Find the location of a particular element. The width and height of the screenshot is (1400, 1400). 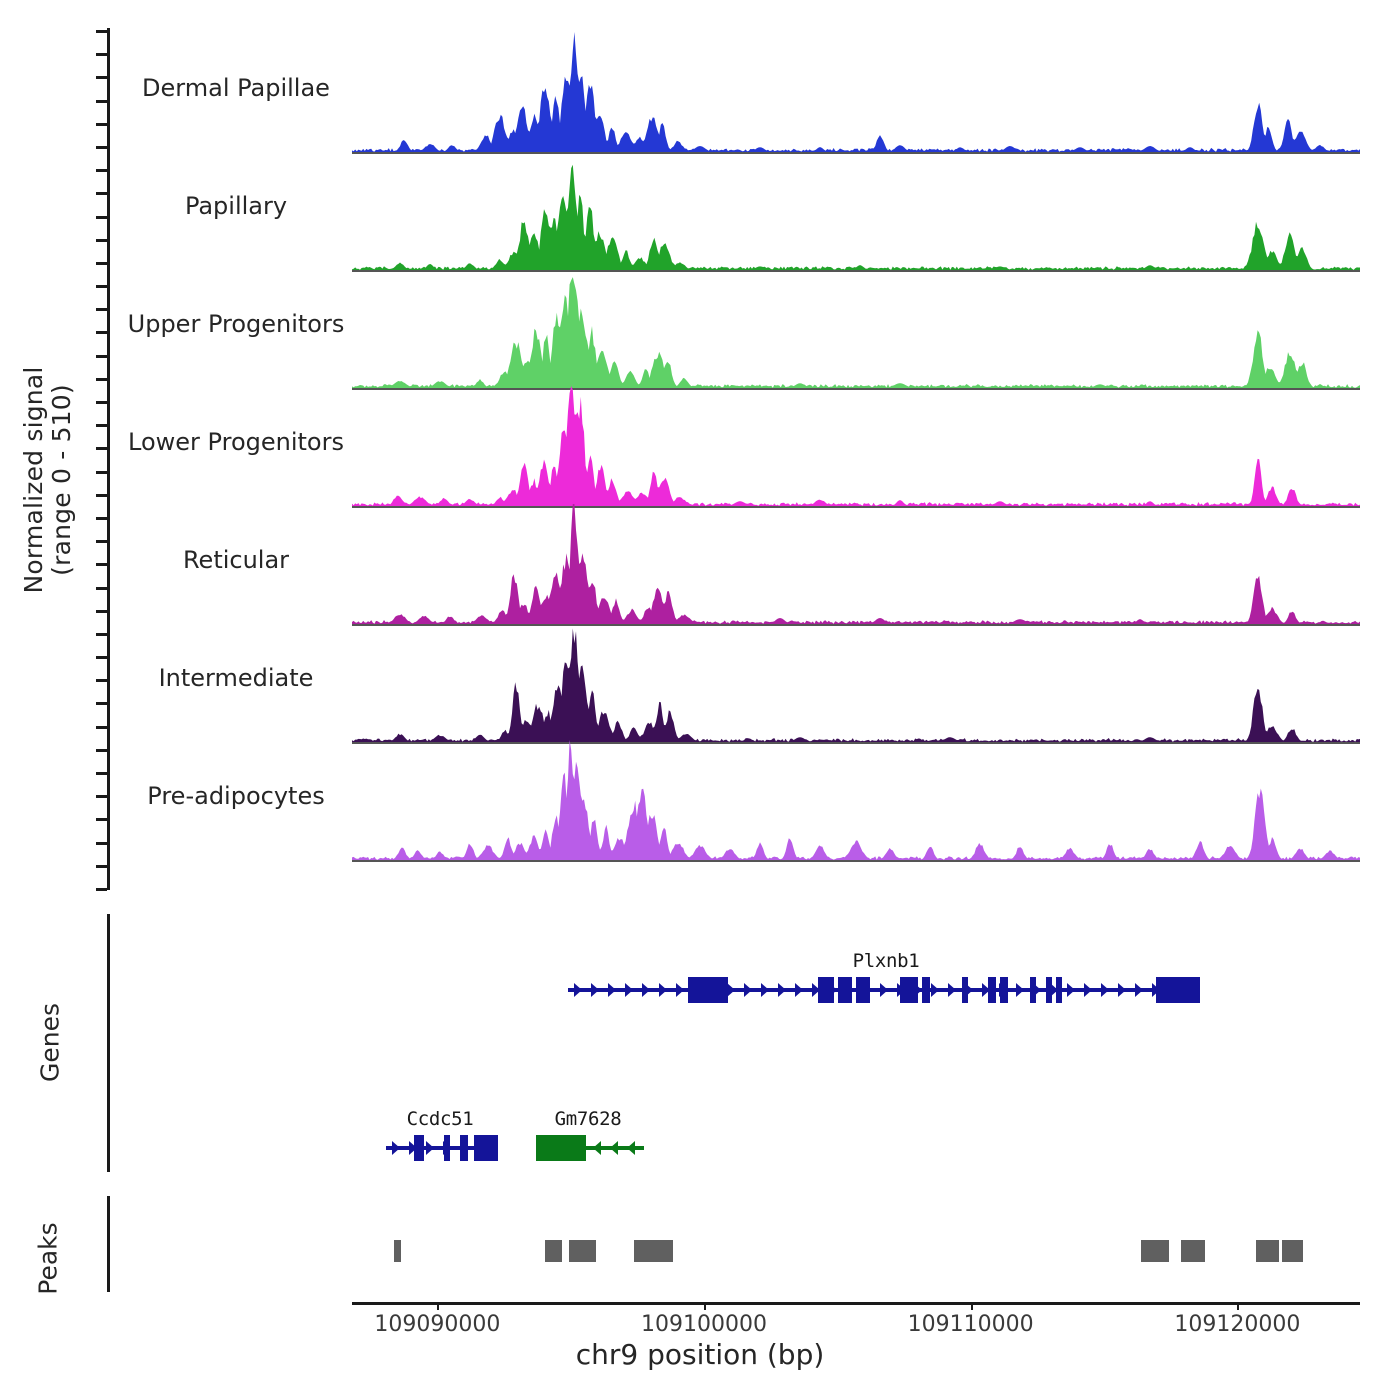

x-axis-tick-label: 109120000 is located at coordinates (1237, 1324).